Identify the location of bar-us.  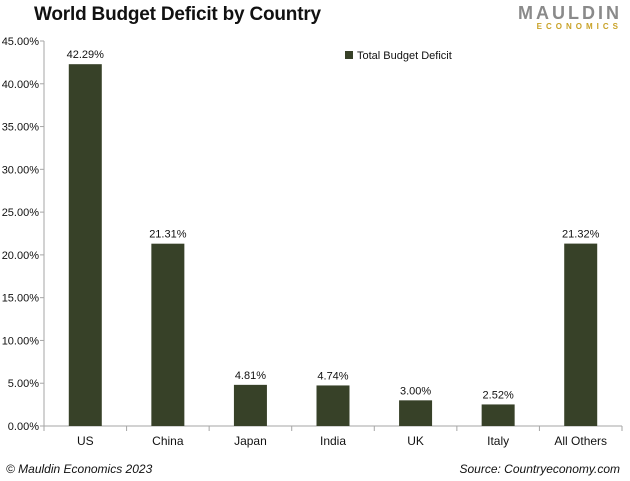
(85, 245).